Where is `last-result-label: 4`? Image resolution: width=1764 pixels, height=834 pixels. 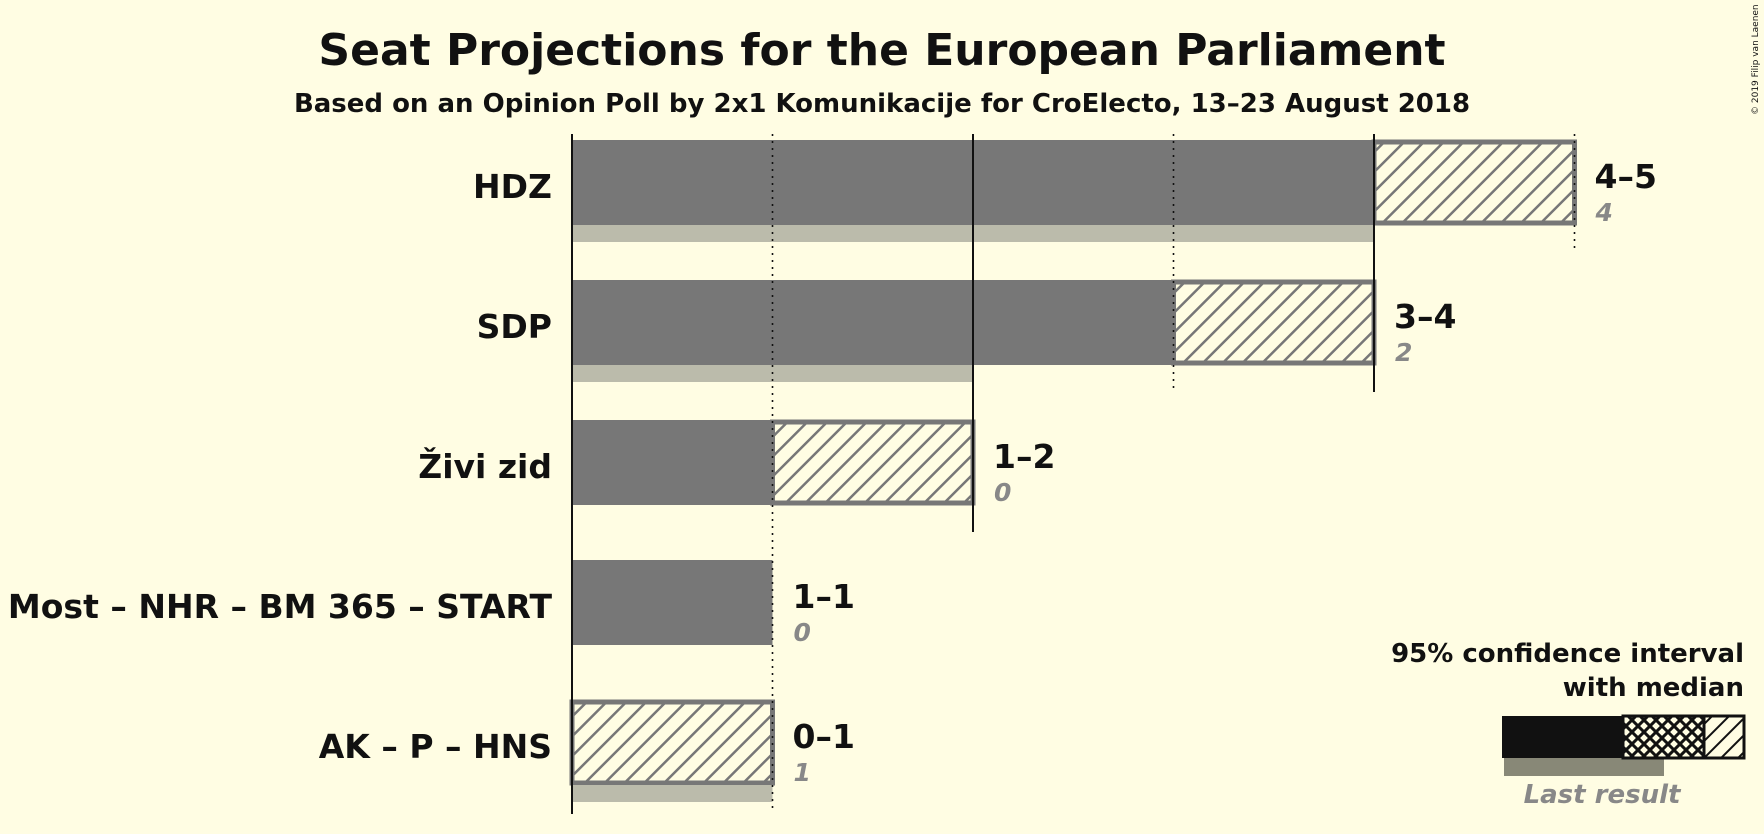 last-result-label: 4 is located at coordinates (1604, 212).